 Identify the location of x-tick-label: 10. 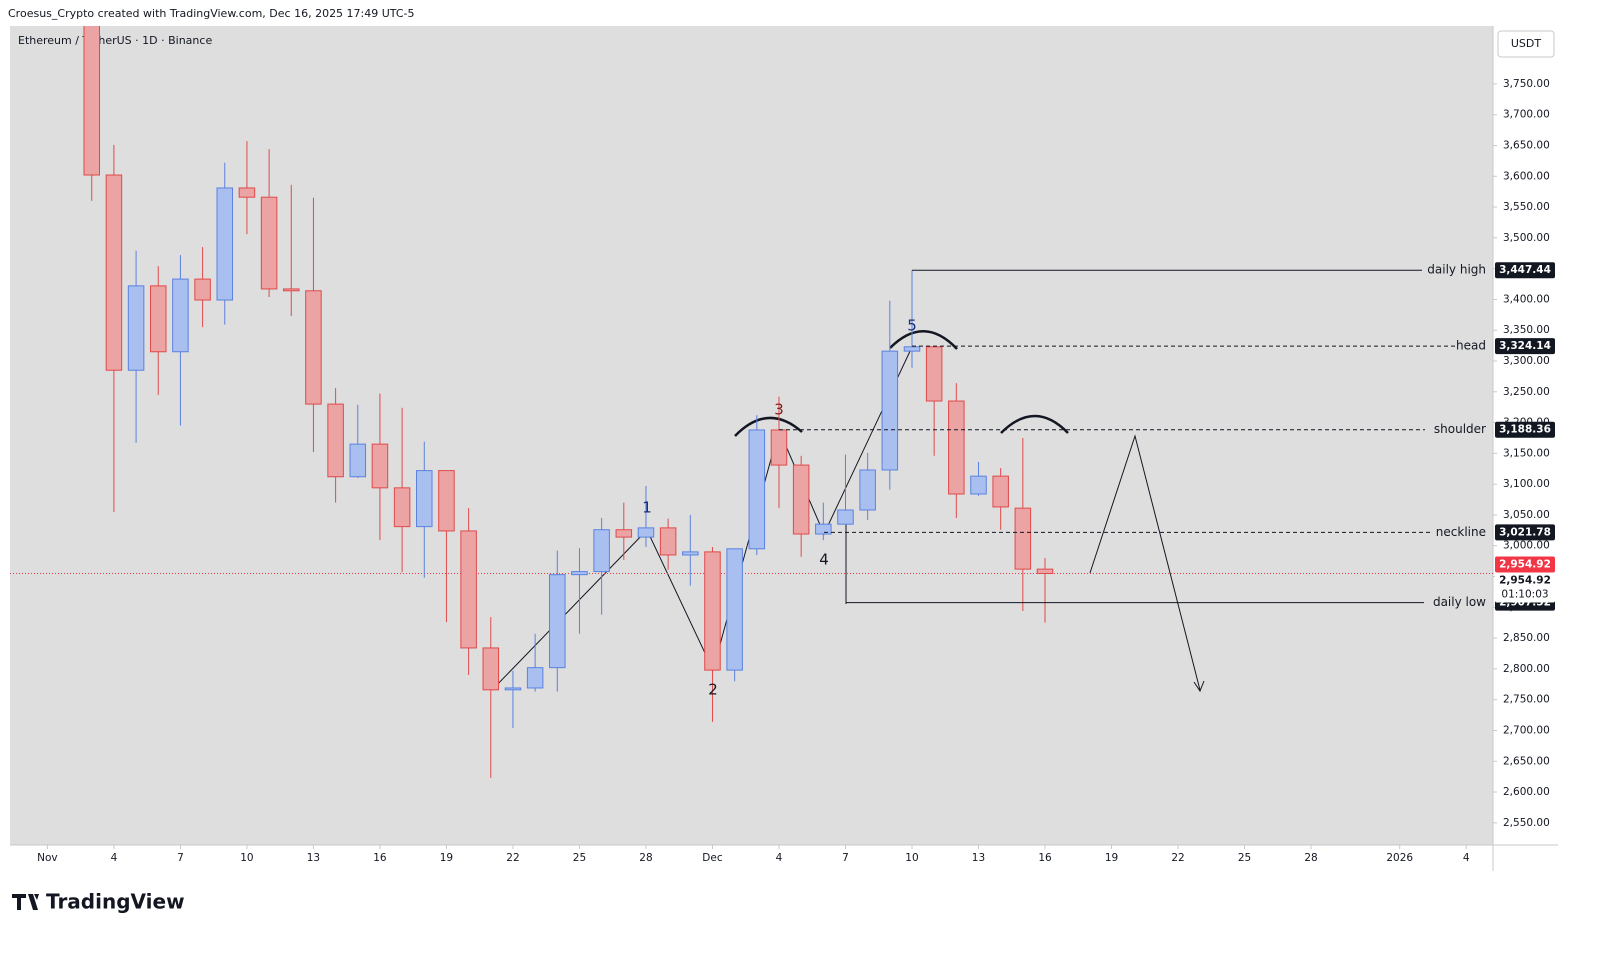
(911, 858).